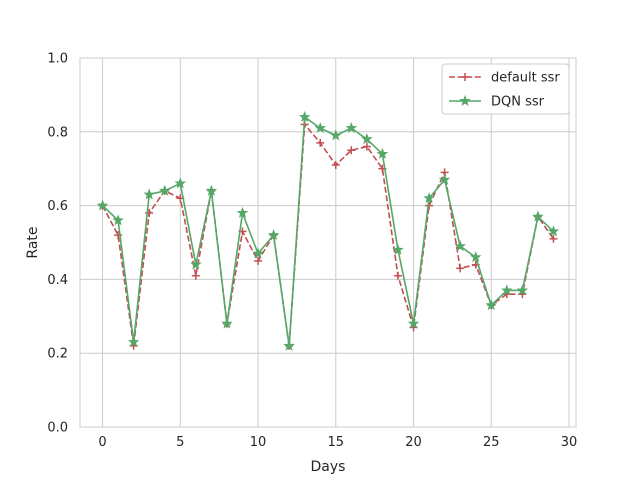  Describe the element at coordinates (102, 442) in the screenshot. I see `x-tick-label: 0` at that location.